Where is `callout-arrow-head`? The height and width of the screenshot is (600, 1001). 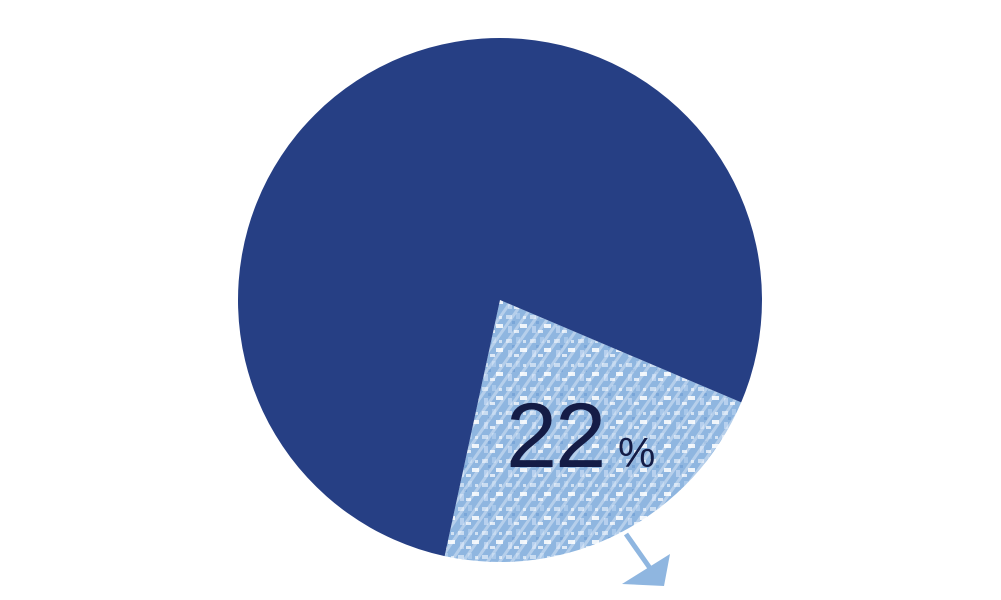
callout-arrow-head is located at coordinates (646, 570).